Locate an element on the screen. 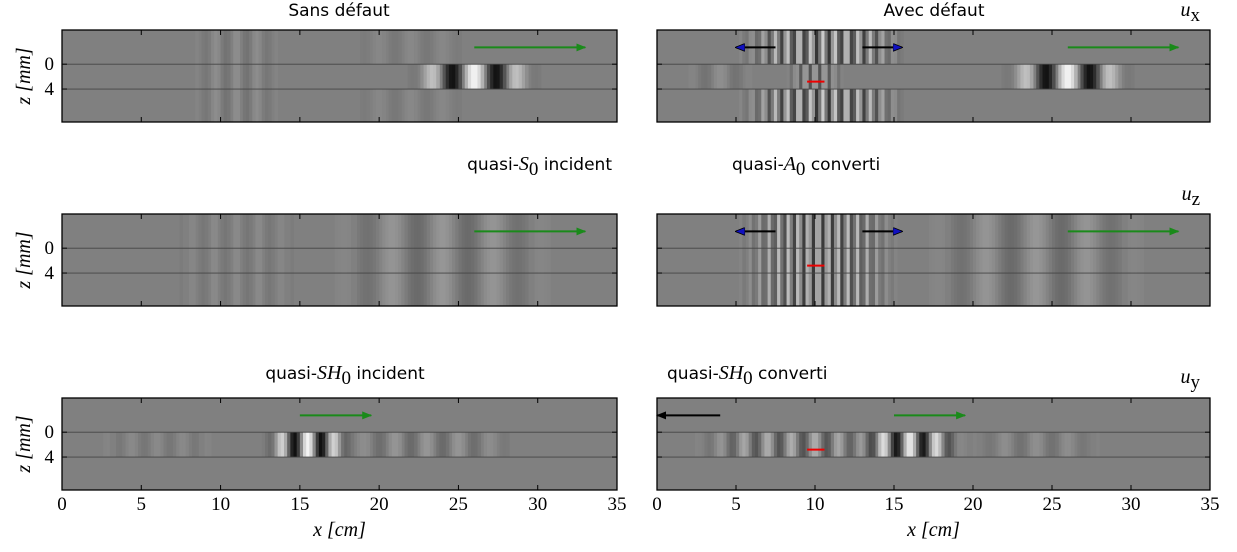 This screenshot has width=1237, height=552. x-tick-label: 30 is located at coordinates (537, 504).